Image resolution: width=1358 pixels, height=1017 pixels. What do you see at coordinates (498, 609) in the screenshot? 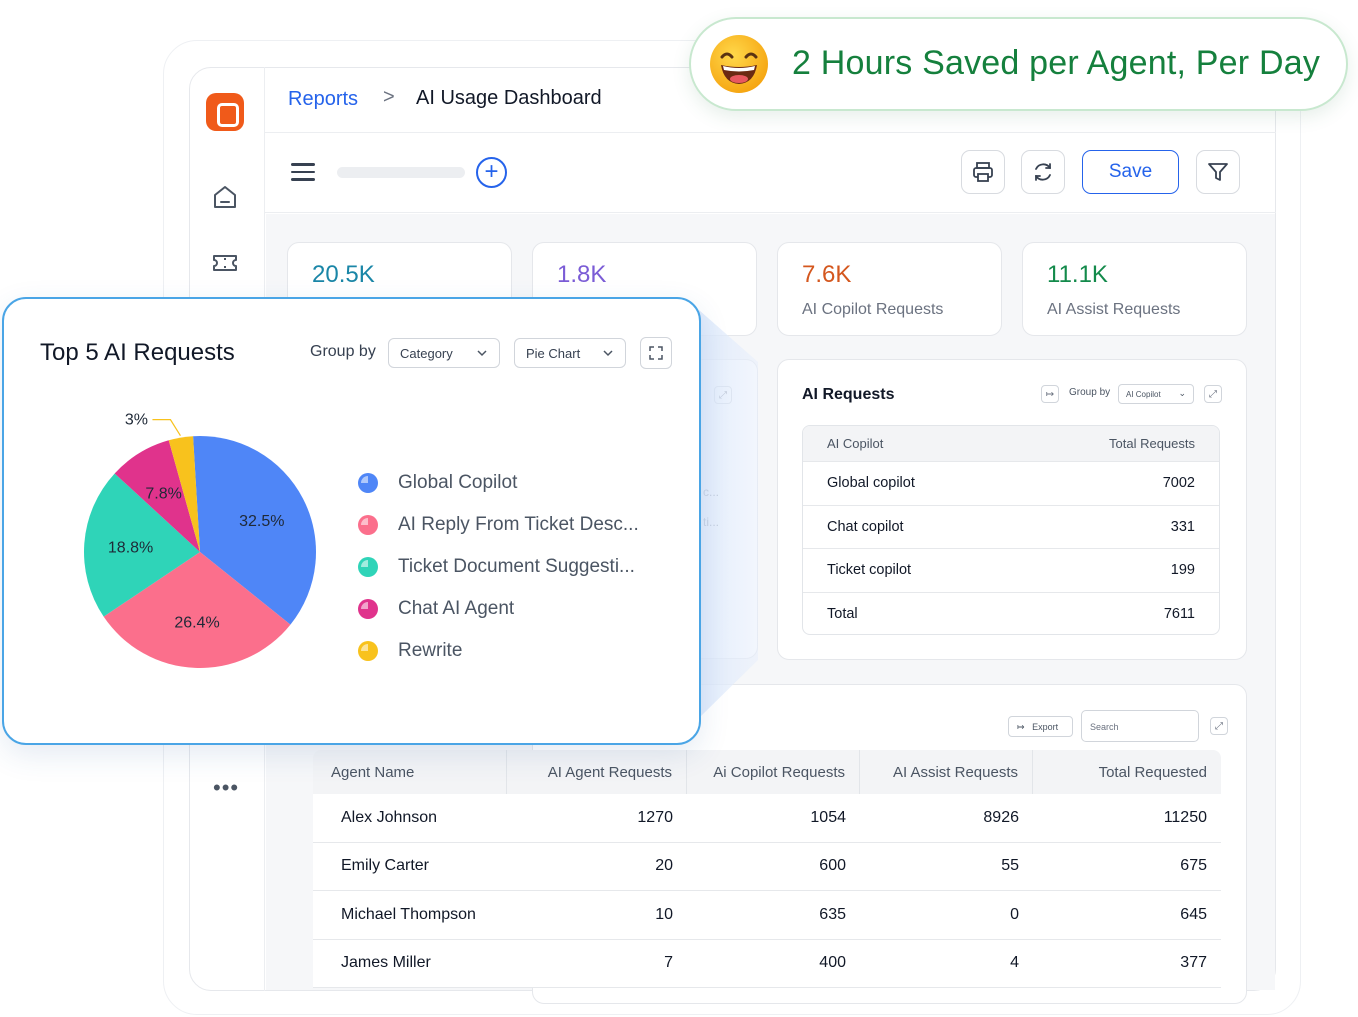
I see `legend-item: Chat AI Agent` at bounding box center [498, 609].